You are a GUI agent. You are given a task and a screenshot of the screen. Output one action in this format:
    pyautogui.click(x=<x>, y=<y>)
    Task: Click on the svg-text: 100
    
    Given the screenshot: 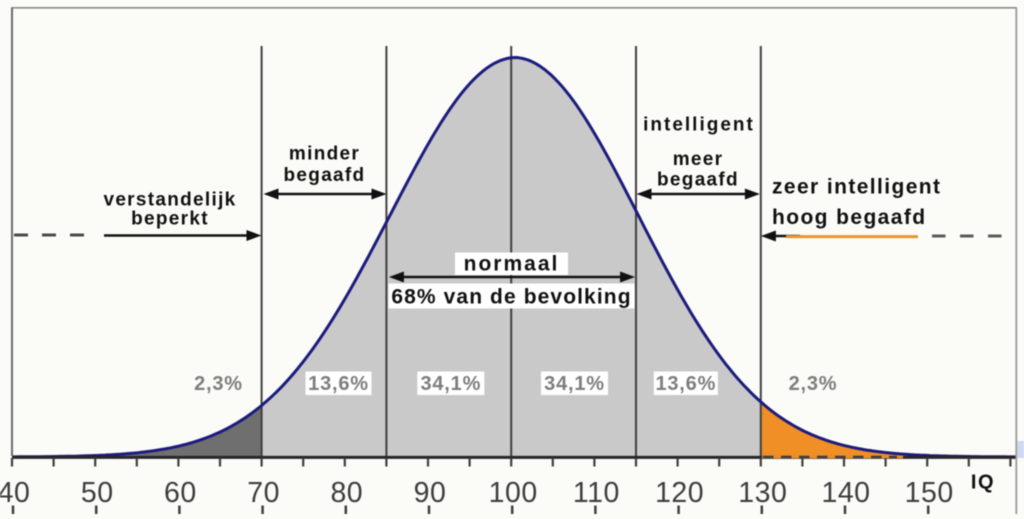 What is the action you would take?
    pyautogui.click(x=513, y=493)
    